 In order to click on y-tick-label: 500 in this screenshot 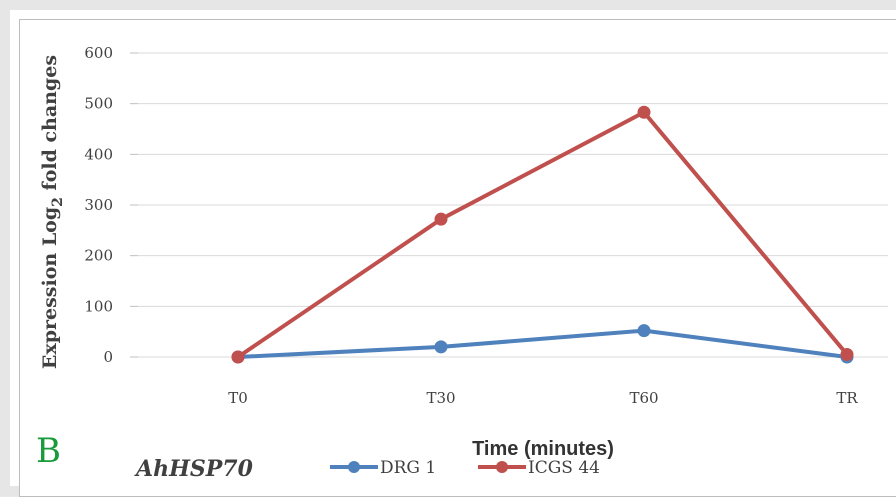, I will do `click(98, 104)`.